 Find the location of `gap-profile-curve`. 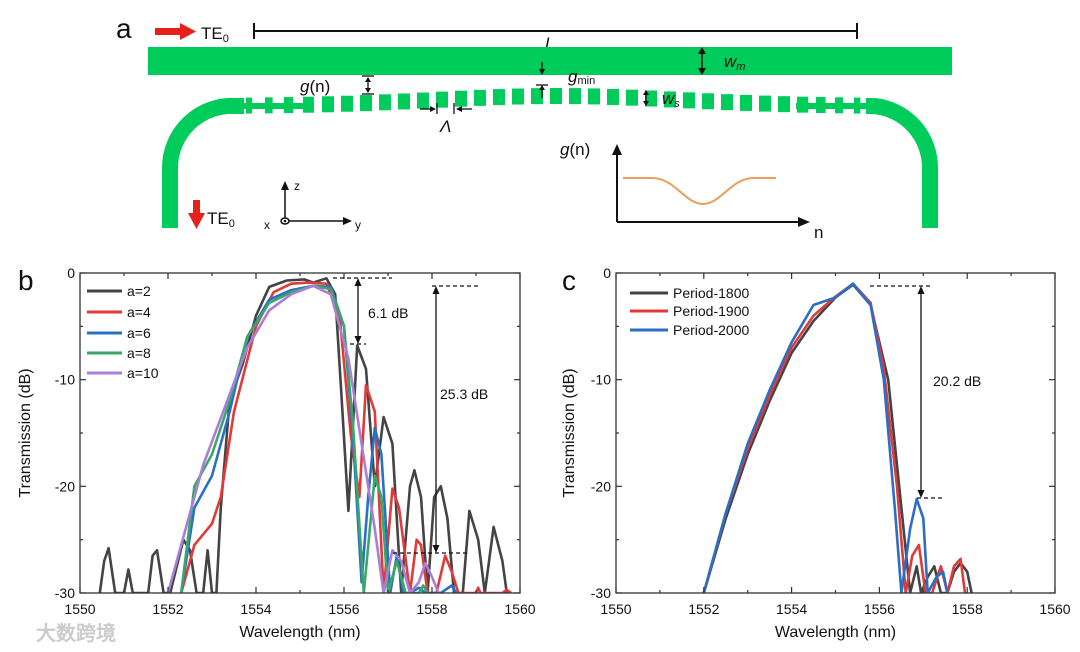

gap-profile-curve is located at coordinates (699, 191).